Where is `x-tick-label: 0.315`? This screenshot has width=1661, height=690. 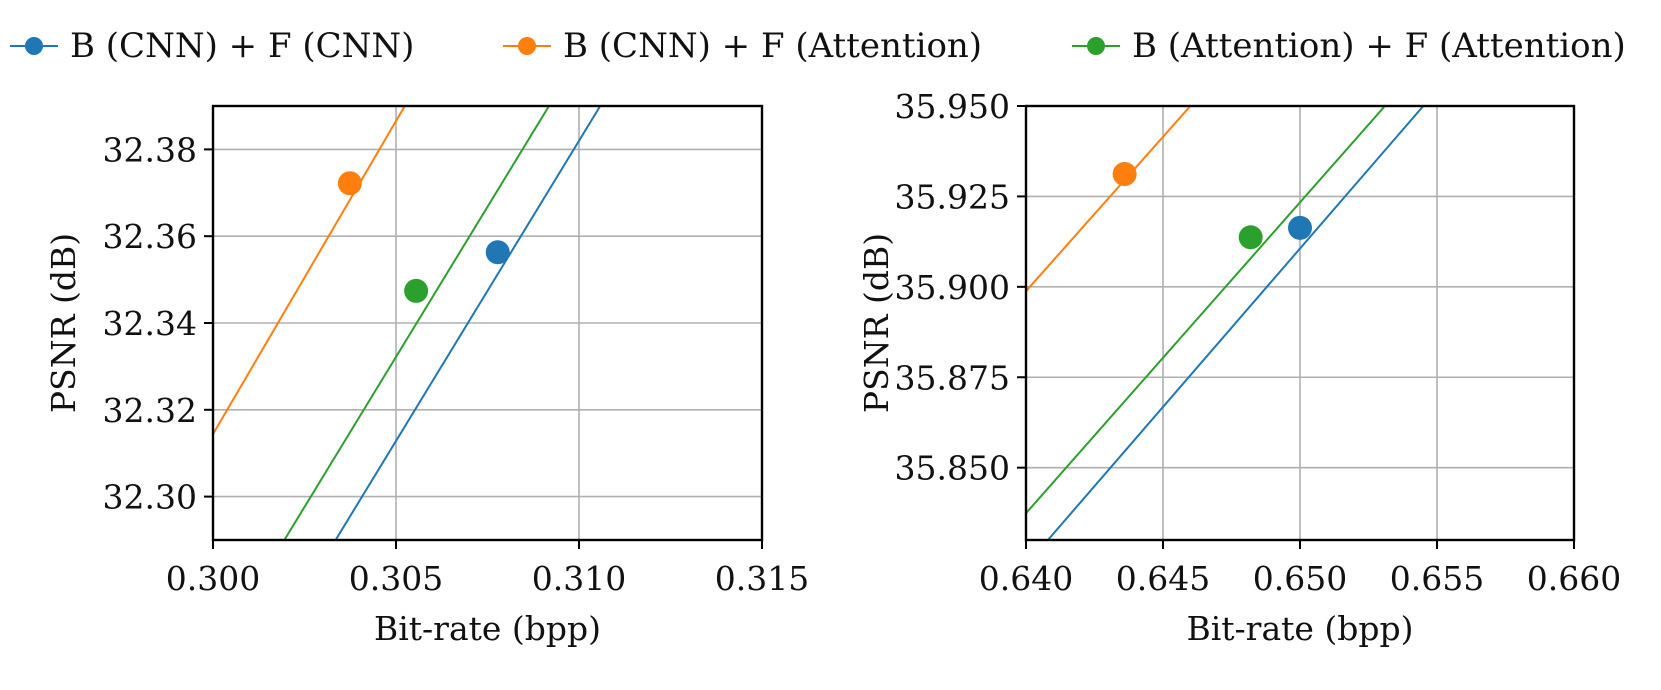
x-tick-label: 0.315 is located at coordinates (762, 578).